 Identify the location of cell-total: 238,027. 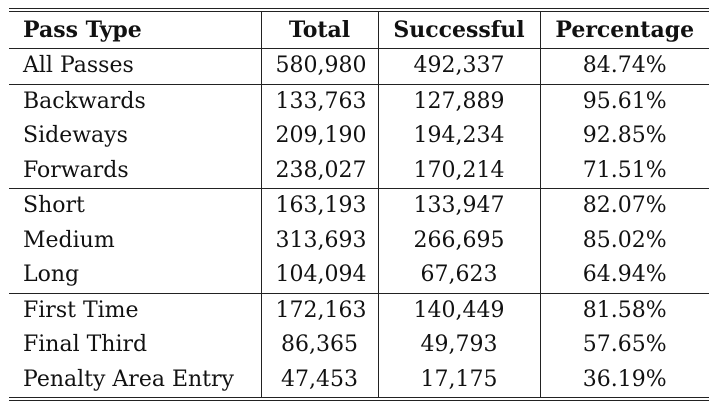
(319, 171).